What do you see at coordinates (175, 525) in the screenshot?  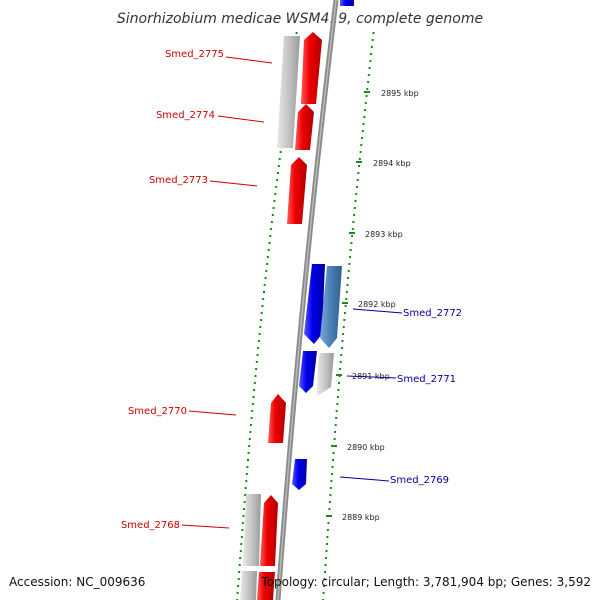 I see `label-smed-2768: Smed_2768` at bounding box center [175, 525].